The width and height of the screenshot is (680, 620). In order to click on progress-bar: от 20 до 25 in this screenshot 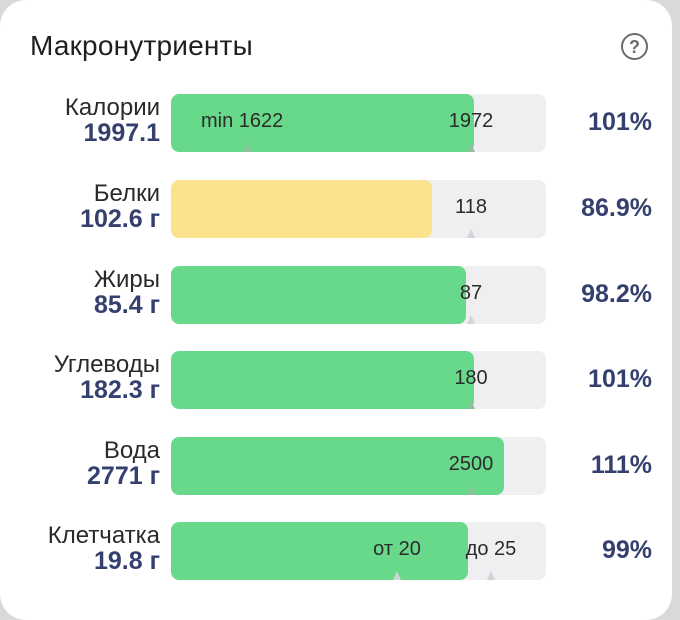, I will do `click(358, 551)`.